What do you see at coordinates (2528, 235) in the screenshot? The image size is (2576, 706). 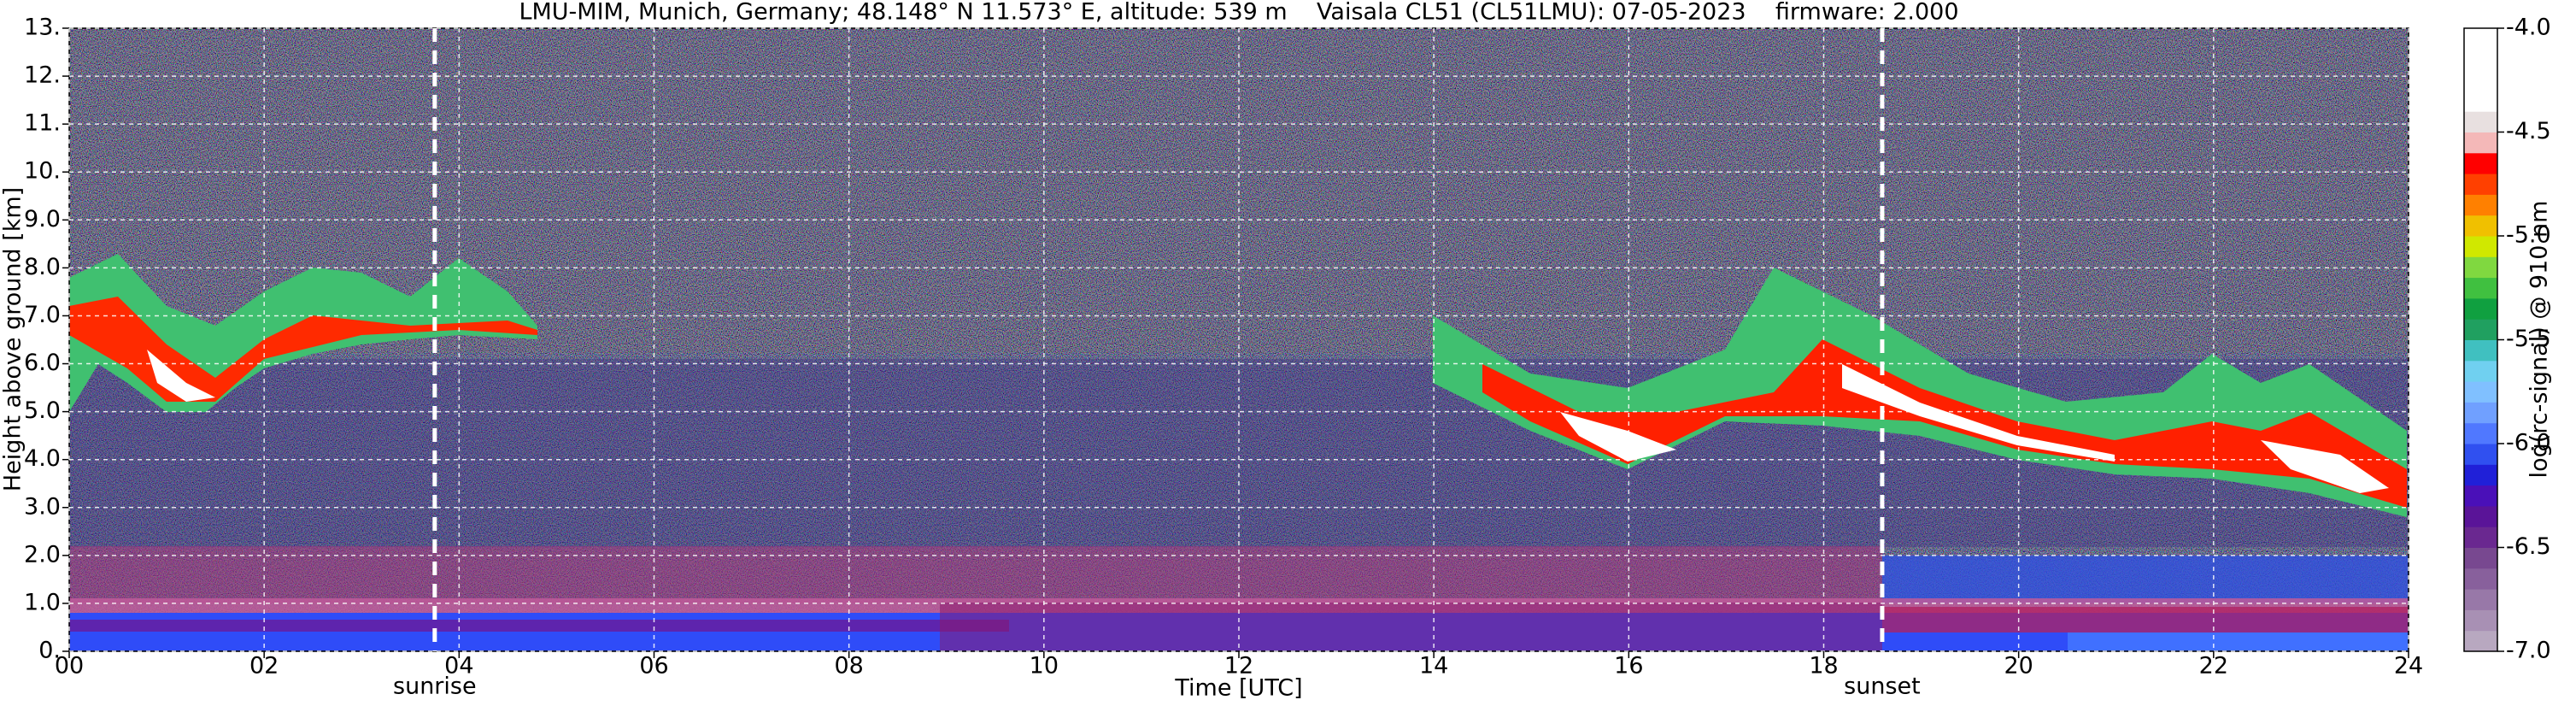 I see `colorbar-tick-label: -5.0` at bounding box center [2528, 235].